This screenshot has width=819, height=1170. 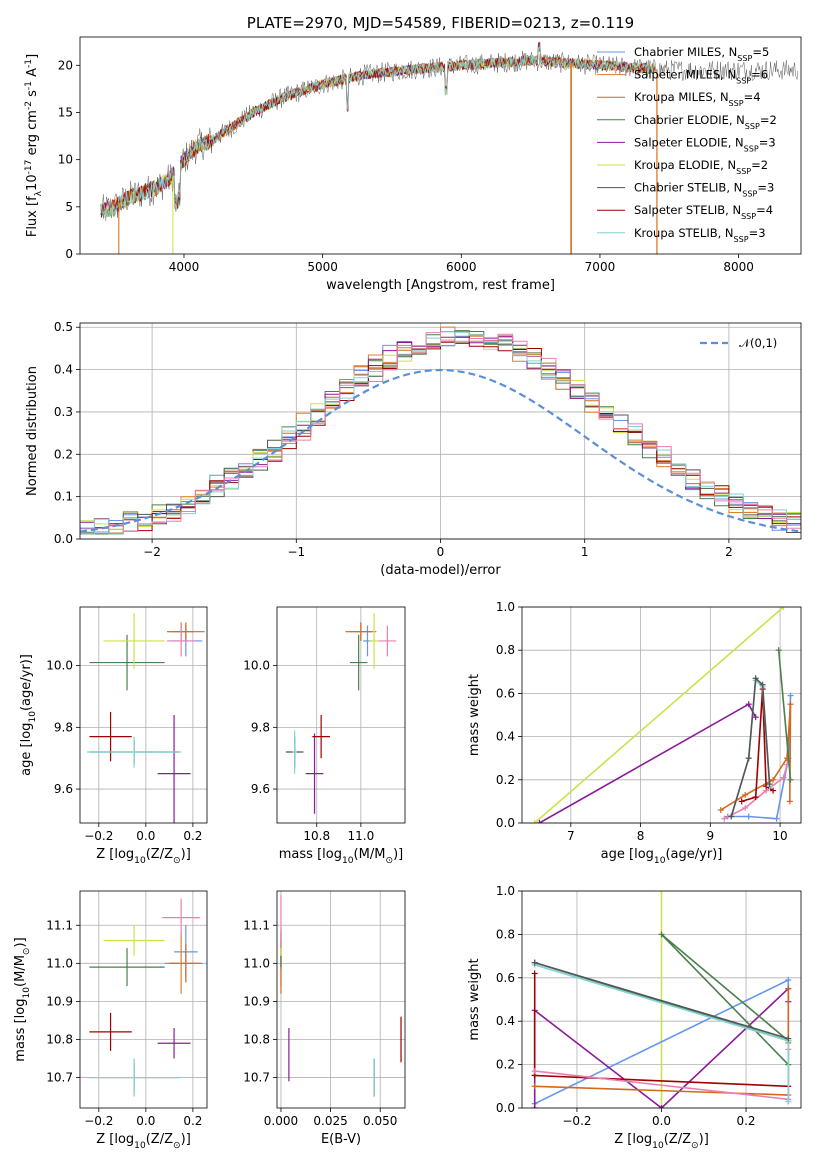 What do you see at coordinates (281, 1121) in the screenshot?
I see `x-tick-label: 0.000` at bounding box center [281, 1121].